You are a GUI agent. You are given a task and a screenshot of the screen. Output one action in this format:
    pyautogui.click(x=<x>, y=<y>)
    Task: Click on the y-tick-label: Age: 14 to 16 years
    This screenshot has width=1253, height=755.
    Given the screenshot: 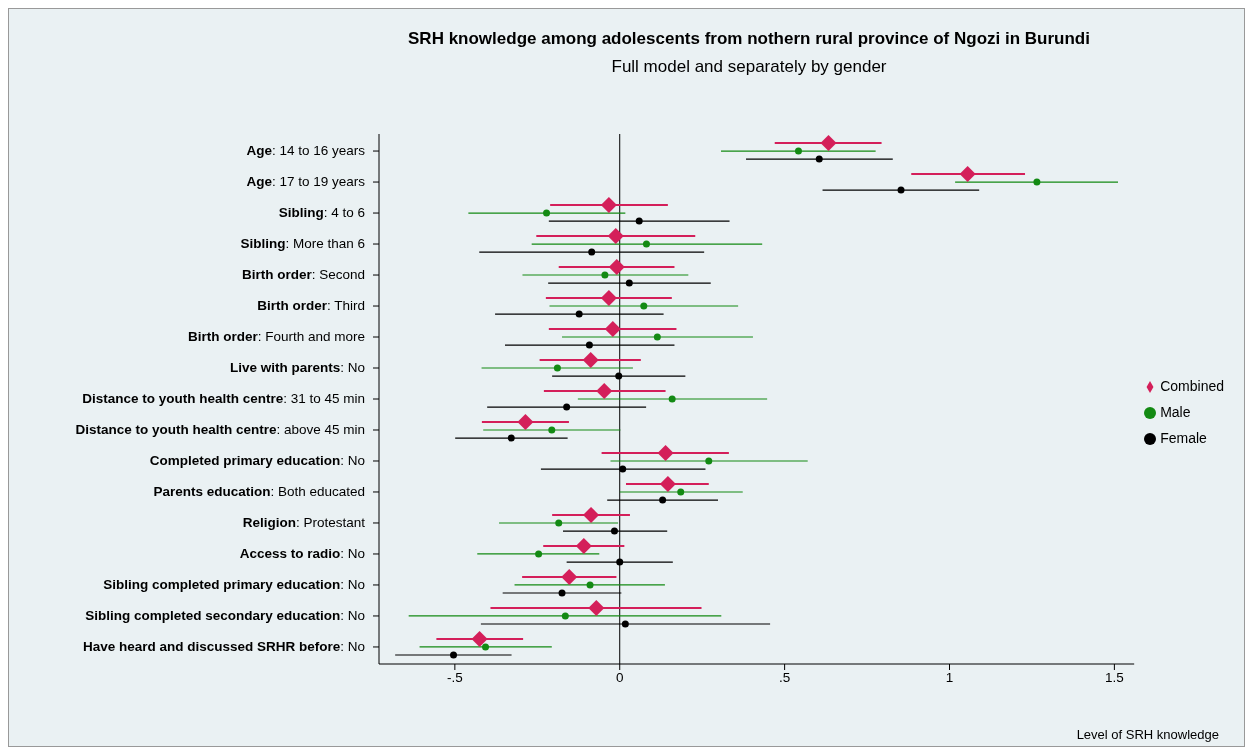 What is the action you would take?
    pyautogui.click(x=306, y=151)
    